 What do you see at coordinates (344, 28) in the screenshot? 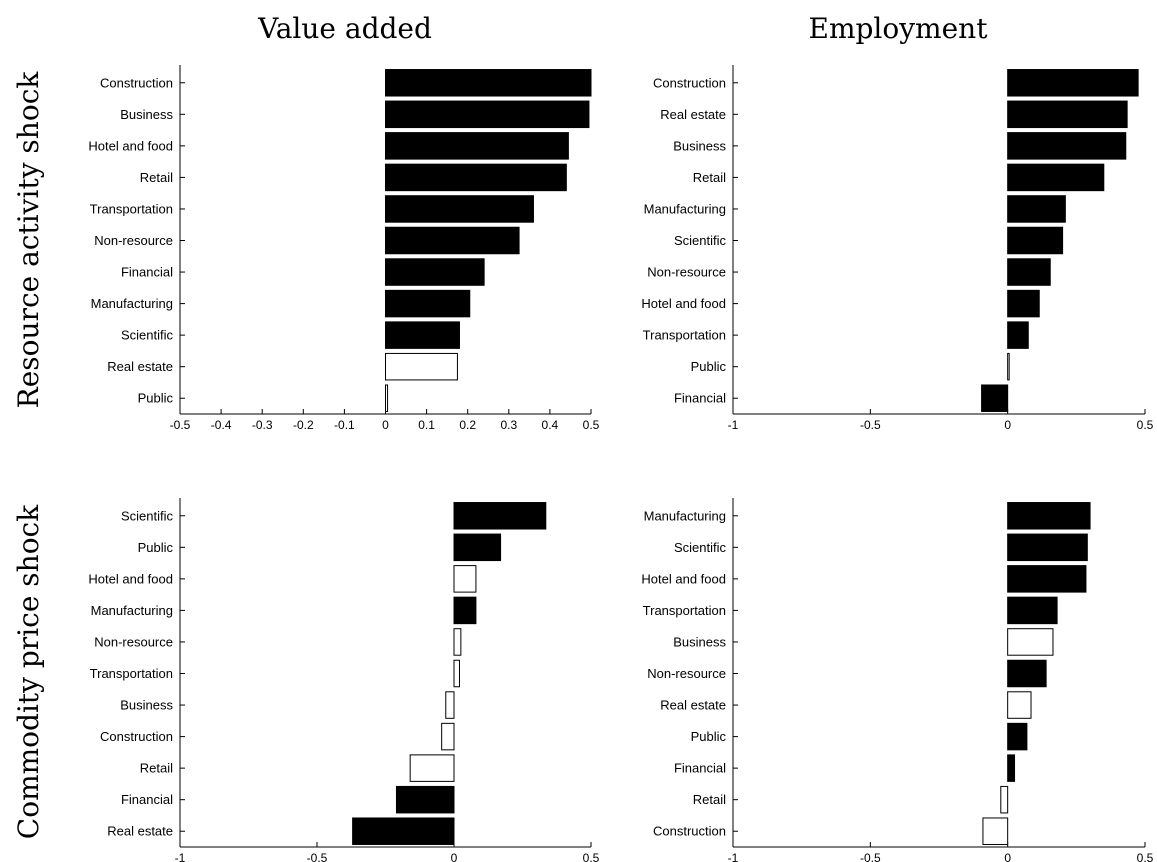
I see `column-title-value-added: Value added` at bounding box center [344, 28].